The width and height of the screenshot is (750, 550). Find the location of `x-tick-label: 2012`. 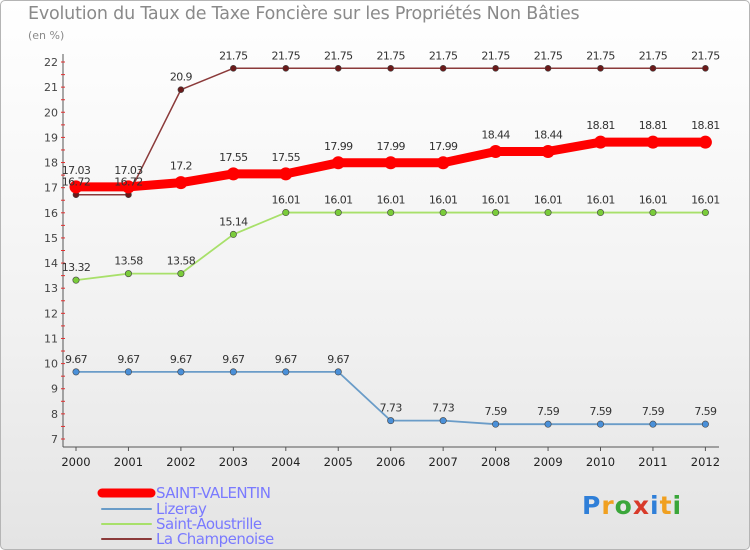

x-tick-label: 2012 is located at coordinates (705, 462).